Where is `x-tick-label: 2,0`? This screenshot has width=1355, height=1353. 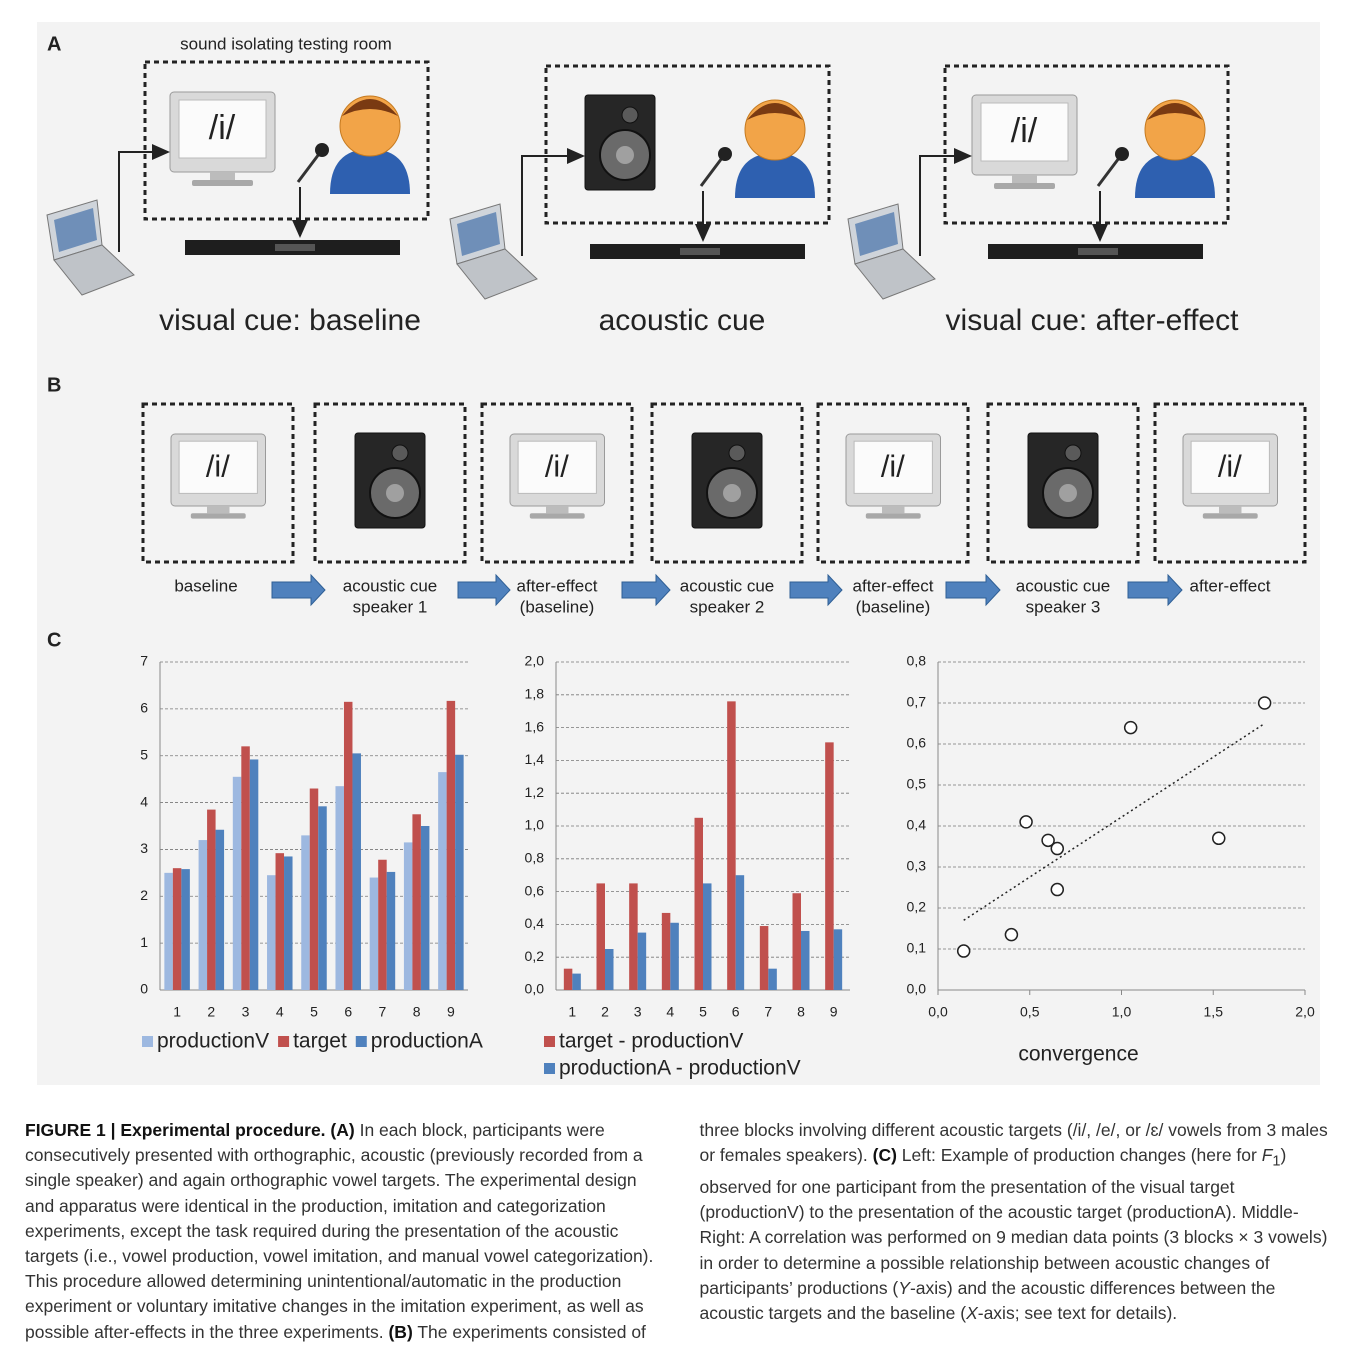 x-tick-label: 2,0 is located at coordinates (1305, 1012).